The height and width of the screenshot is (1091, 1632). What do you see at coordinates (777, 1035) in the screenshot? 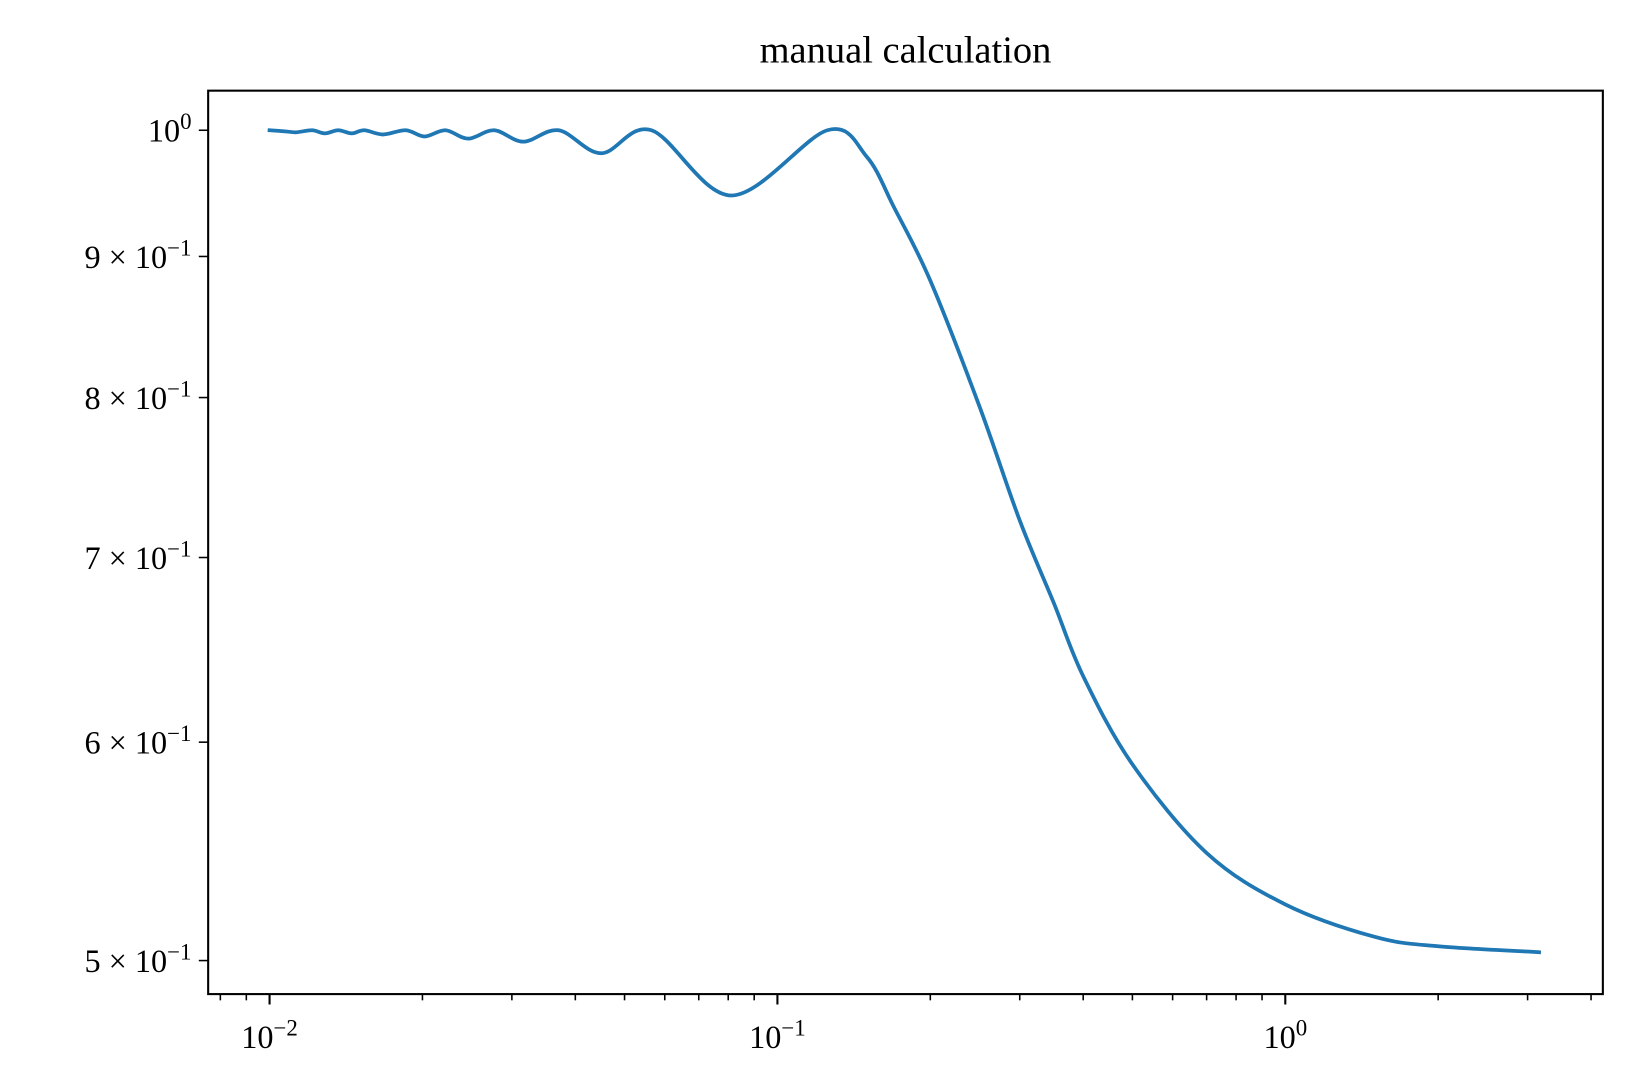
I see `x-tick-label: 10−1` at bounding box center [777, 1035].